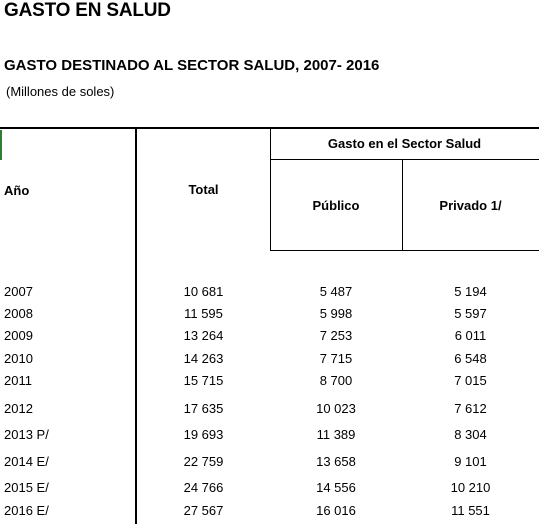  I want to click on header-public: Público, so click(336, 205).